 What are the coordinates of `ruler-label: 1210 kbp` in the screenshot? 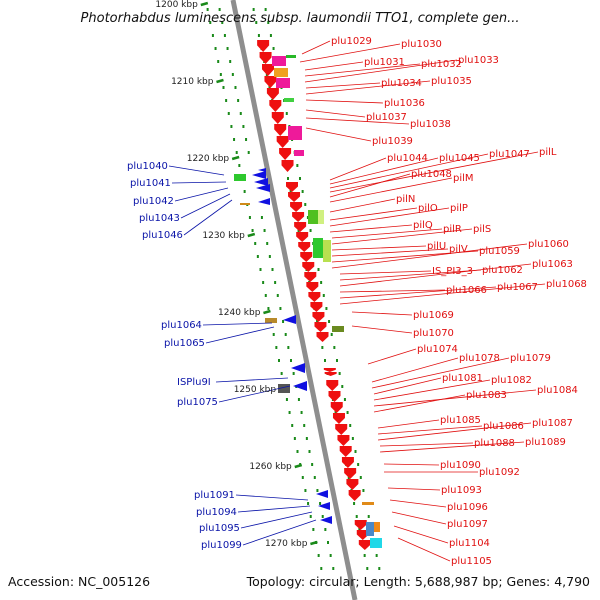 It's located at (192, 82).